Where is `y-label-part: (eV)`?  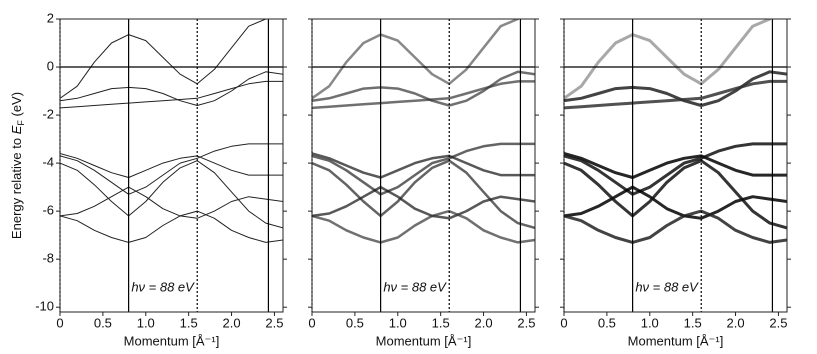 y-label-part: (eV) is located at coordinates (16, 106).